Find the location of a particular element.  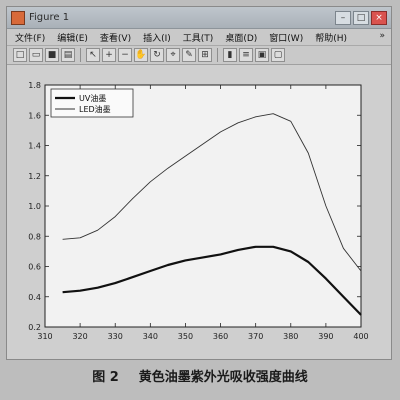

figure-caption-text: 黄色油墨紫外光吸收强度曲线 is located at coordinates (223, 377).